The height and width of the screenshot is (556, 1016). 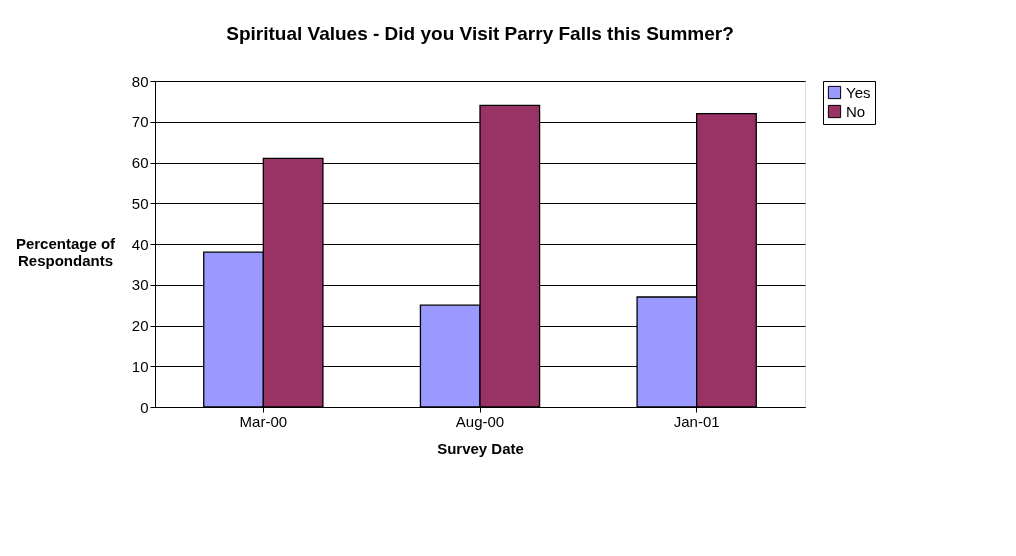 I want to click on legend-label: No, so click(x=856, y=111).